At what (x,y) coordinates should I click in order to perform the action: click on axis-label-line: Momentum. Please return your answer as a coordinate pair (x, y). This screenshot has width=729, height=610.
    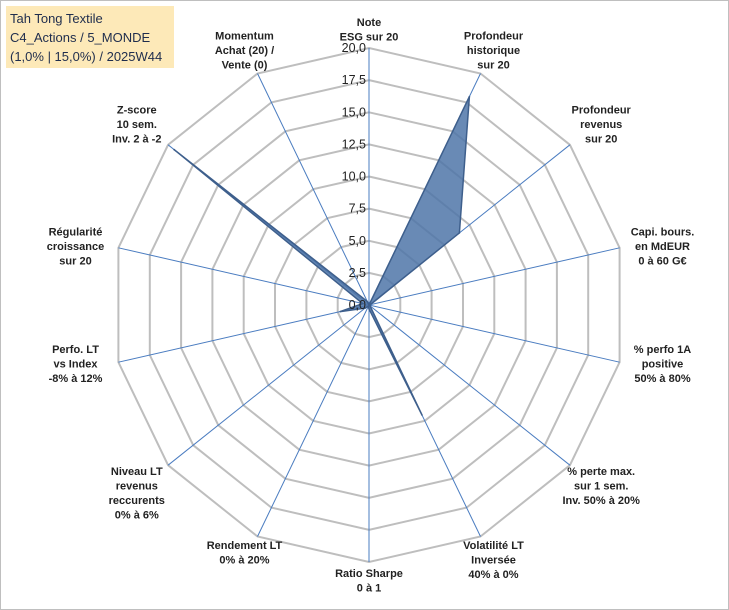
    Looking at the image, I should click on (244, 37).